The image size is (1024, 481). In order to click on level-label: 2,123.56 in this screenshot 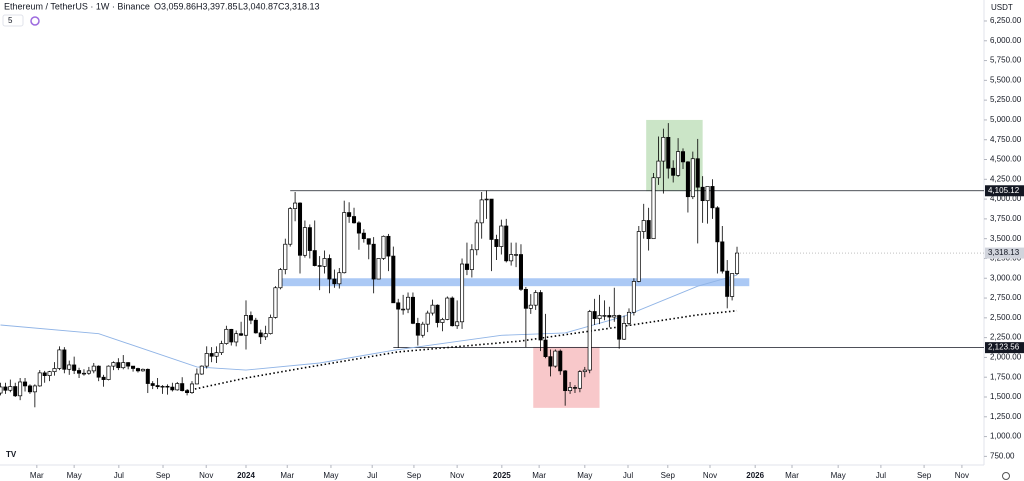, I will do `click(1004, 347)`.